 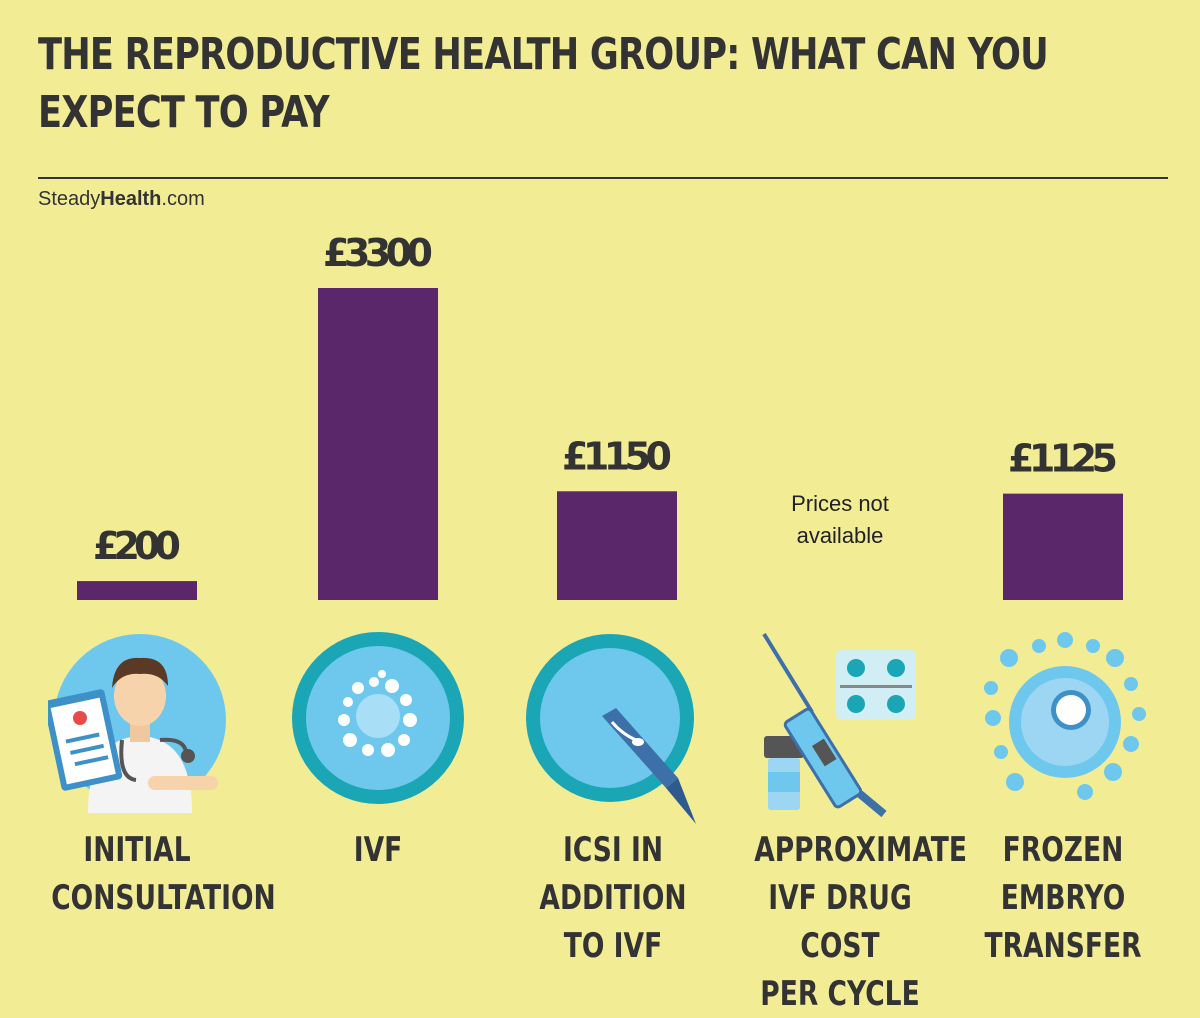 I want to click on brand-logo: SteadyHealth.com, so click(x=121, y=199).